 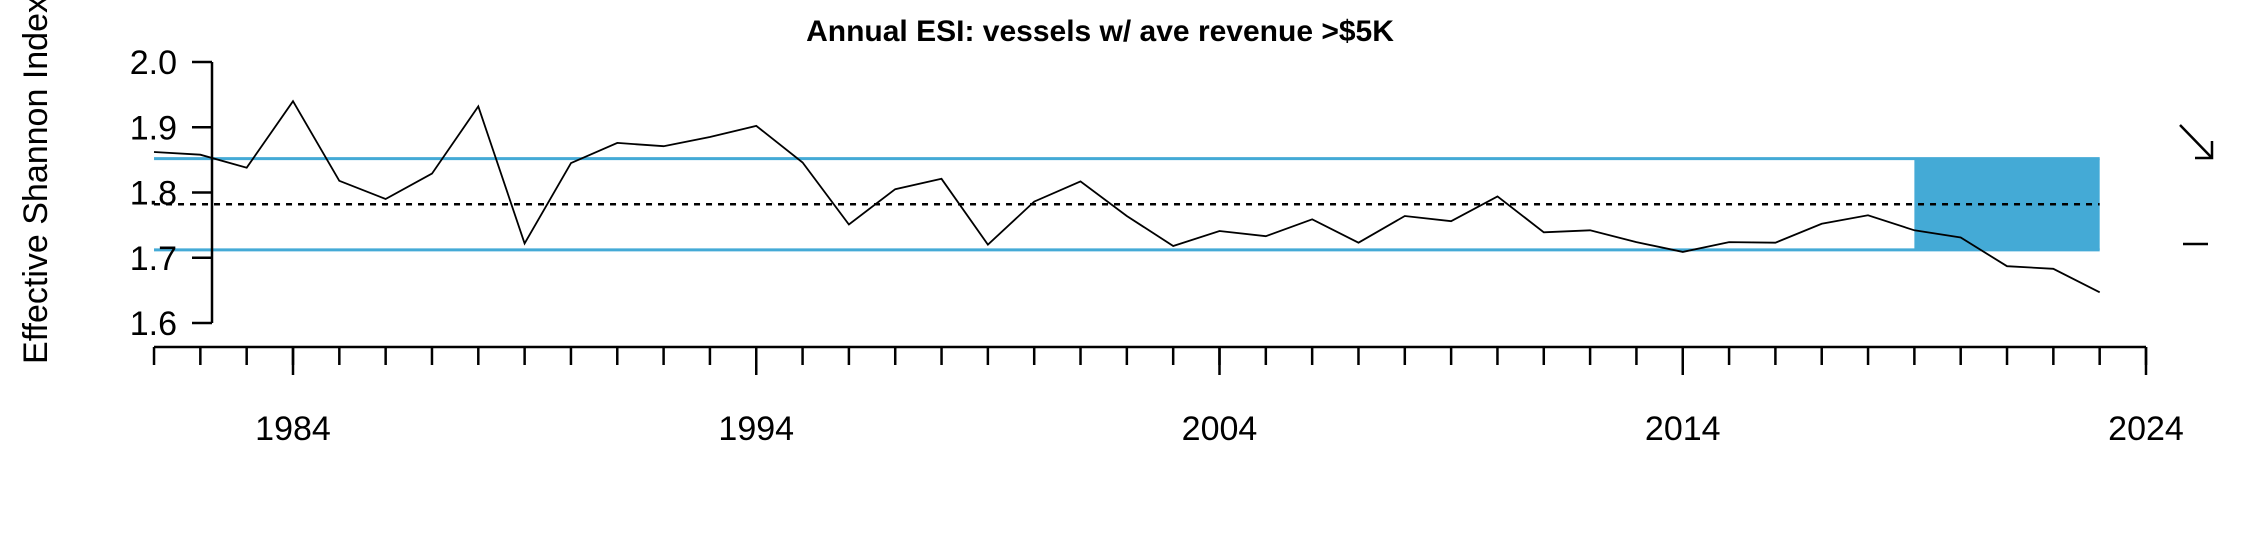 I want to click on y-tick-label: 1.9, so click(x=153, y=128).